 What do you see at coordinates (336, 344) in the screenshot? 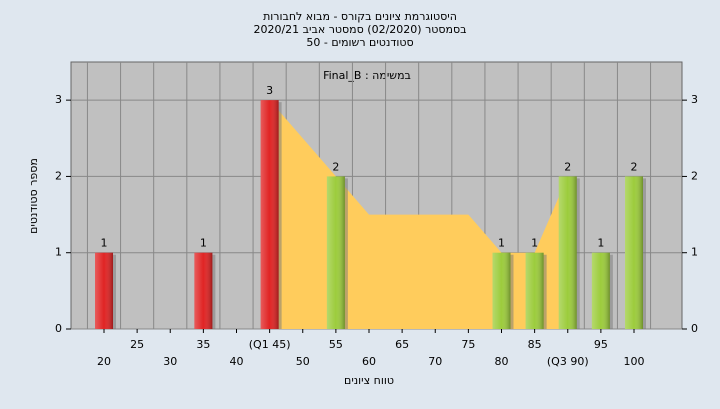
I see `x-tick-label: 55` at bounding box center [336, 344].